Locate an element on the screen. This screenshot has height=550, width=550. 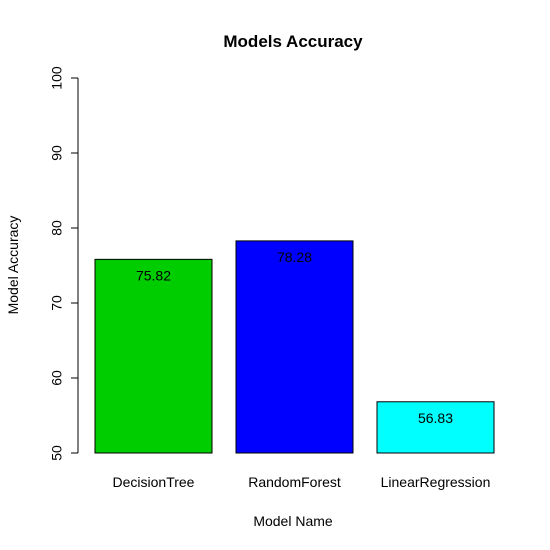
category-label: RandomForest is located at coordinates (294, 482).